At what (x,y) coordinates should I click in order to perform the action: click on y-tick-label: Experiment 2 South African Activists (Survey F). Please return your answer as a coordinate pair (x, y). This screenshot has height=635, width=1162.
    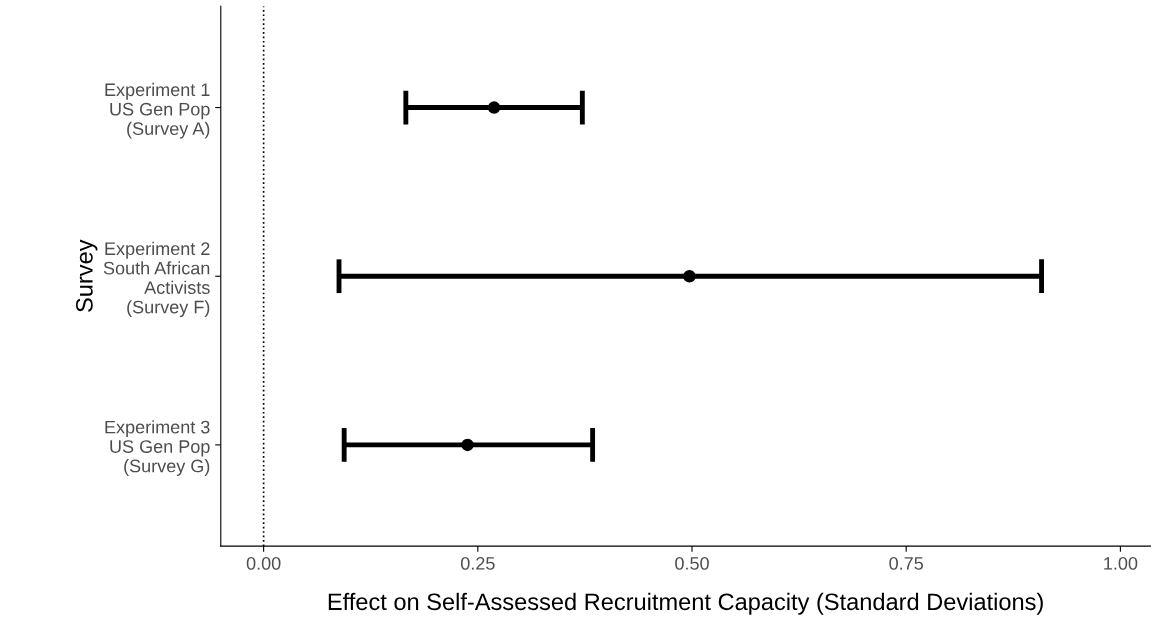
    Looking at the image, I should click on (156, 279).